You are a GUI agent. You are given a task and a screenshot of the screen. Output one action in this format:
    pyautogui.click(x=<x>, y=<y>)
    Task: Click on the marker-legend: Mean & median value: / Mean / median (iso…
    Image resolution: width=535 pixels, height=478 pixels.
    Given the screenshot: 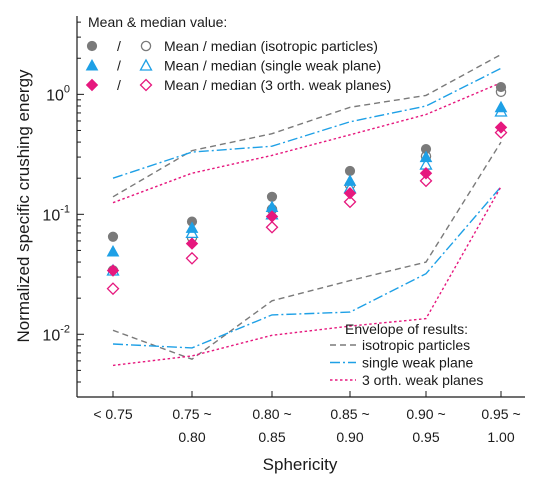 What is the action you would take?
    pyautogui.click(x=238, y=53)
    